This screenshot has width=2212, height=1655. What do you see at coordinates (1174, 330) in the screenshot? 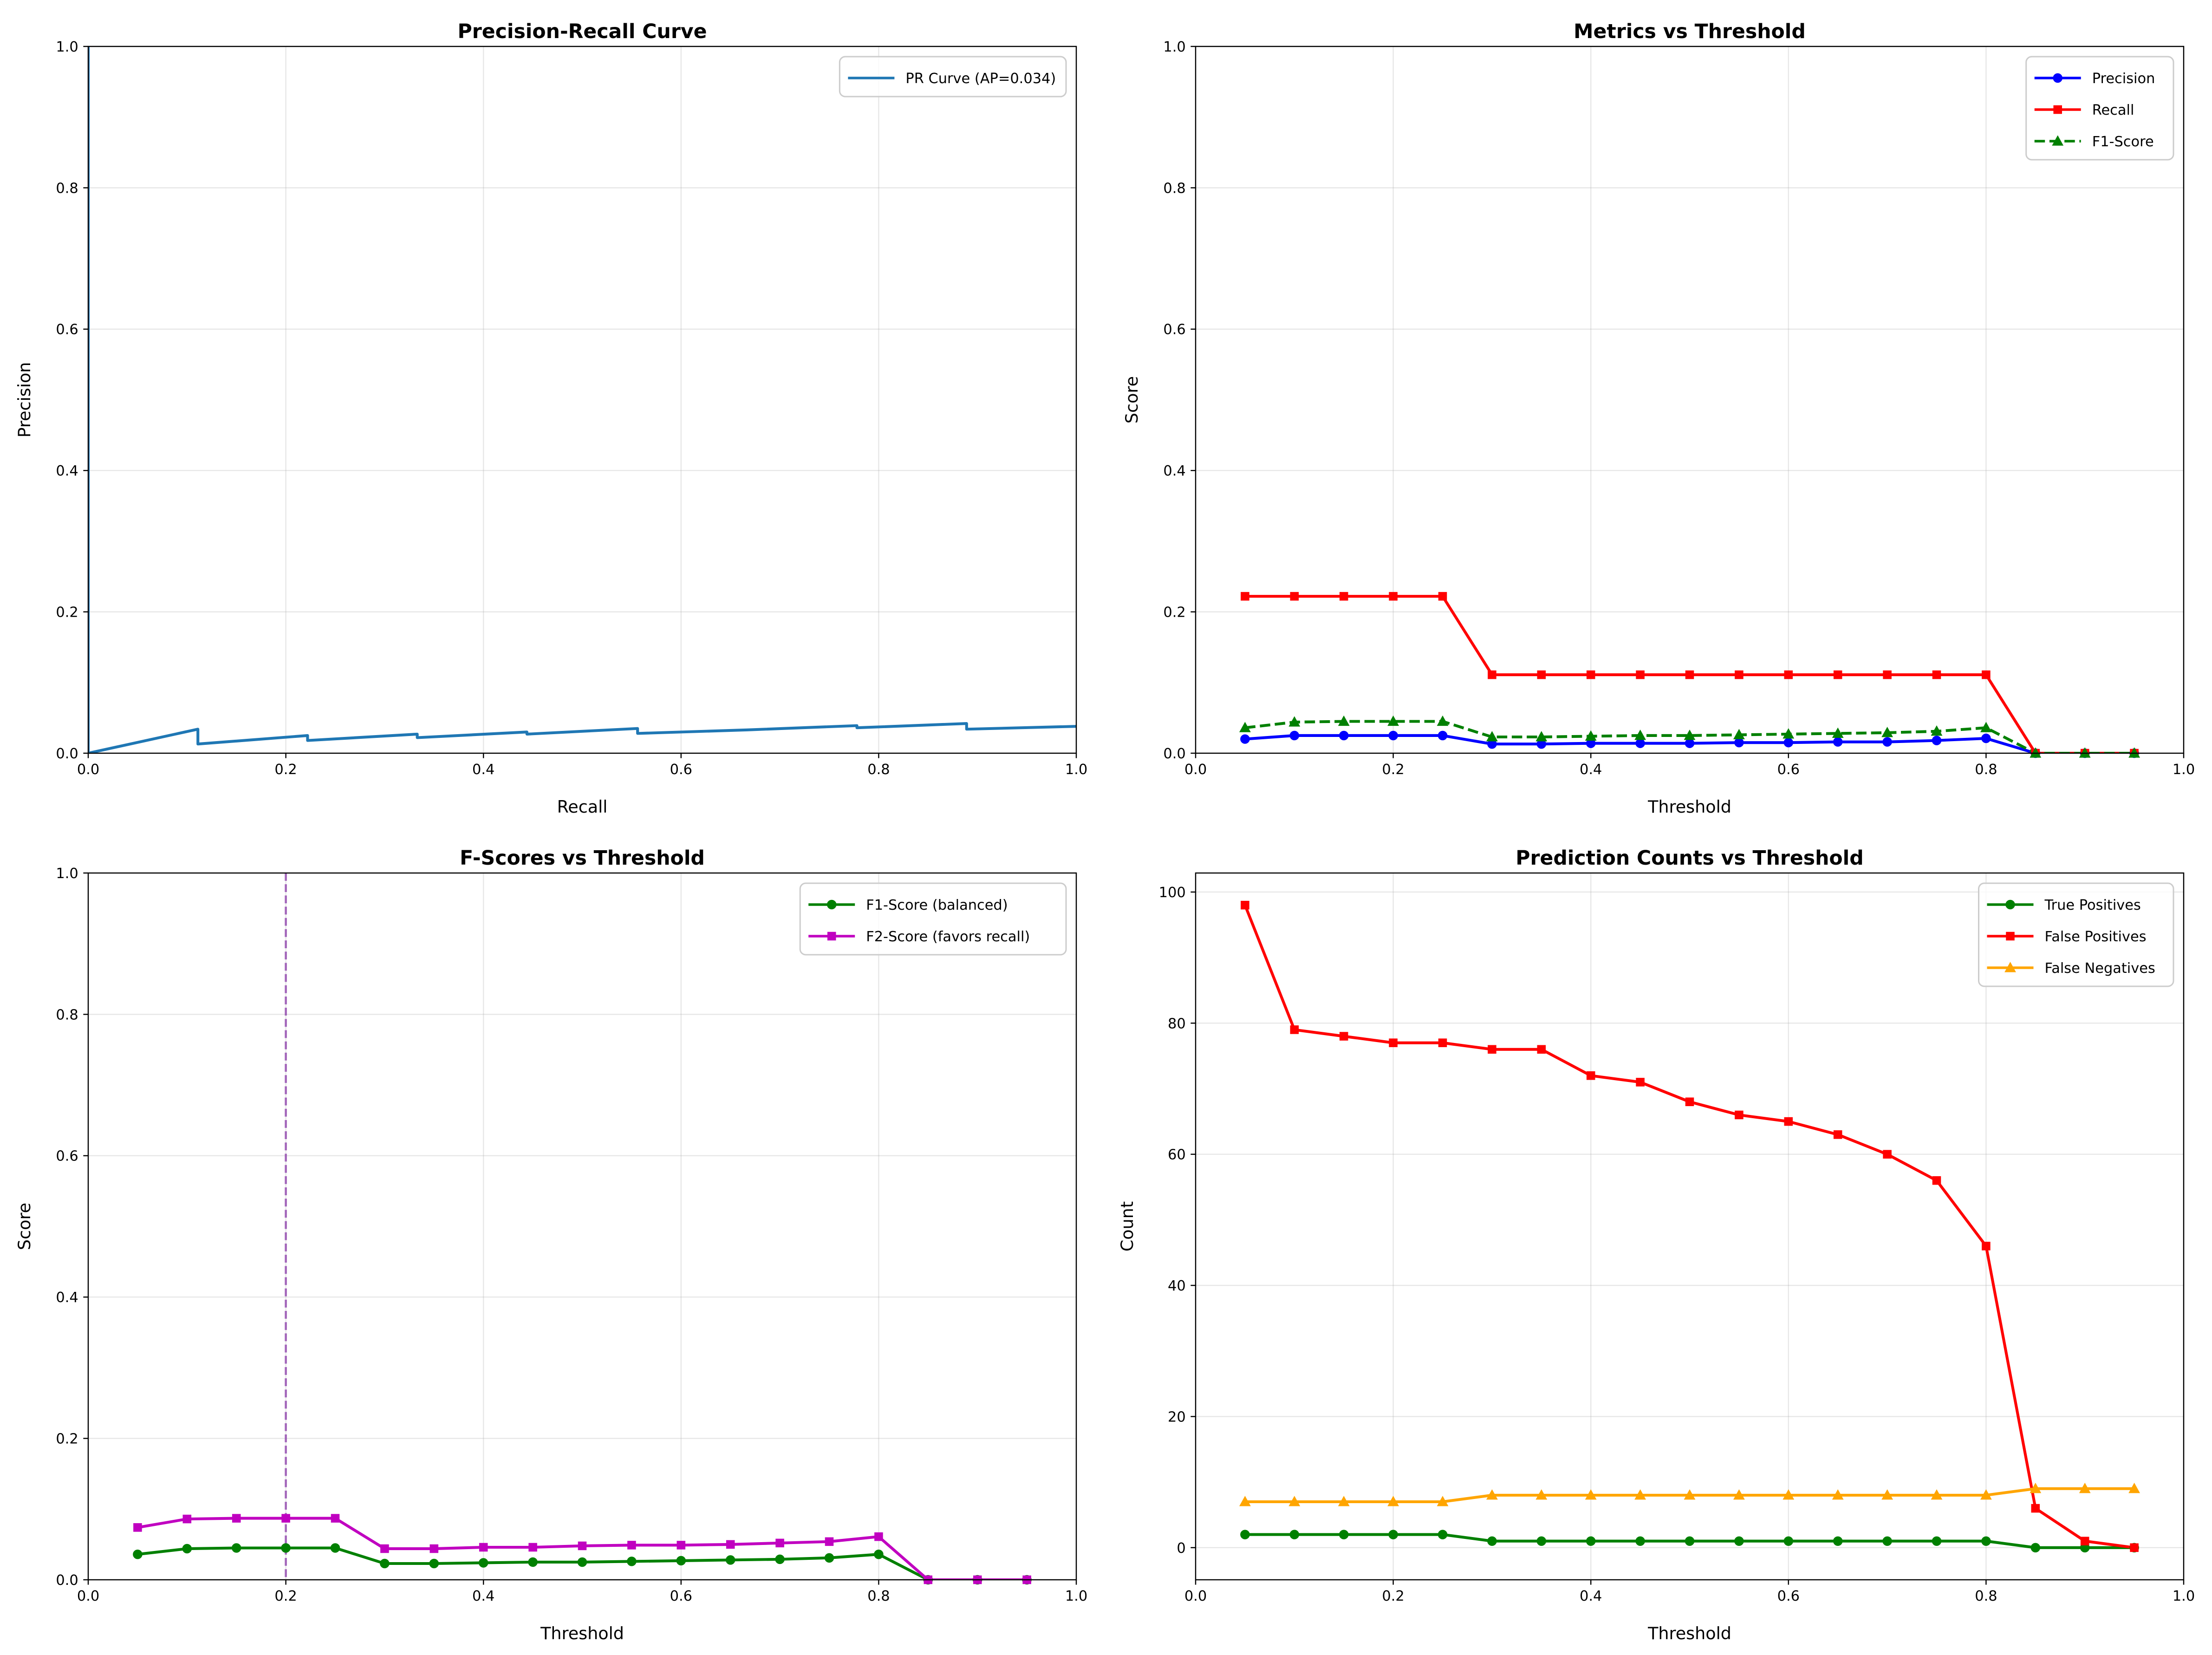
I see `y-tick-label: 0.6` at bounding box center [1174, 330].